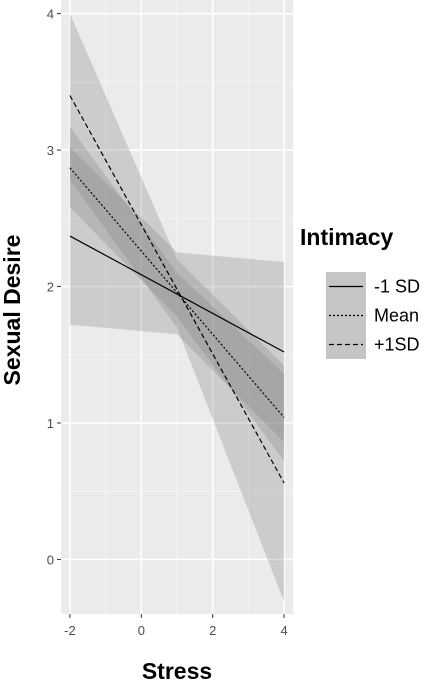 The width and height of the screenshot is (441, 685). Describe the element at coordinates (50, 559) in the screenshot. I see `y-tick-label: 0` at that location.